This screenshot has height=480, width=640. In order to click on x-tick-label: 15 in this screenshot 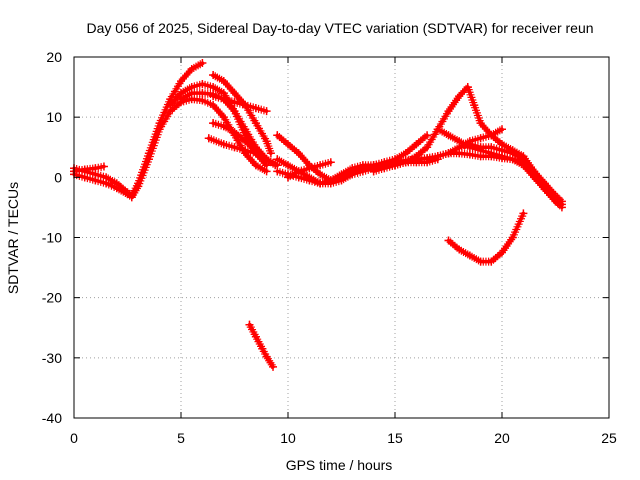, I will do `click(395, 438)`.